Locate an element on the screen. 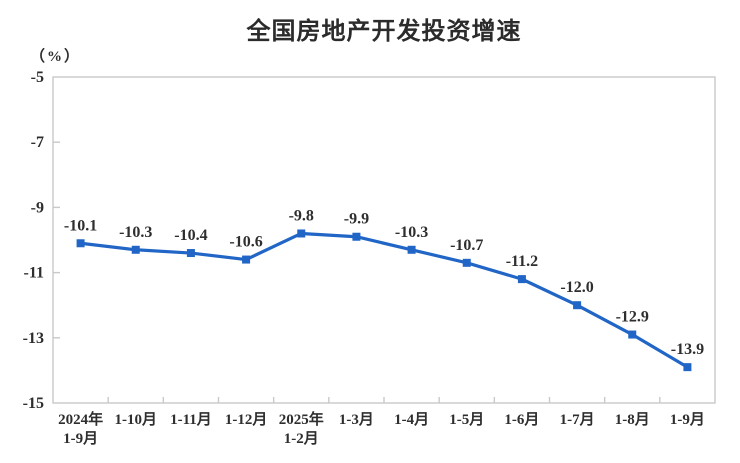 This screenshot has width=740, height=463. data-point-label: -10.7 is located at coordinates (466, 245).